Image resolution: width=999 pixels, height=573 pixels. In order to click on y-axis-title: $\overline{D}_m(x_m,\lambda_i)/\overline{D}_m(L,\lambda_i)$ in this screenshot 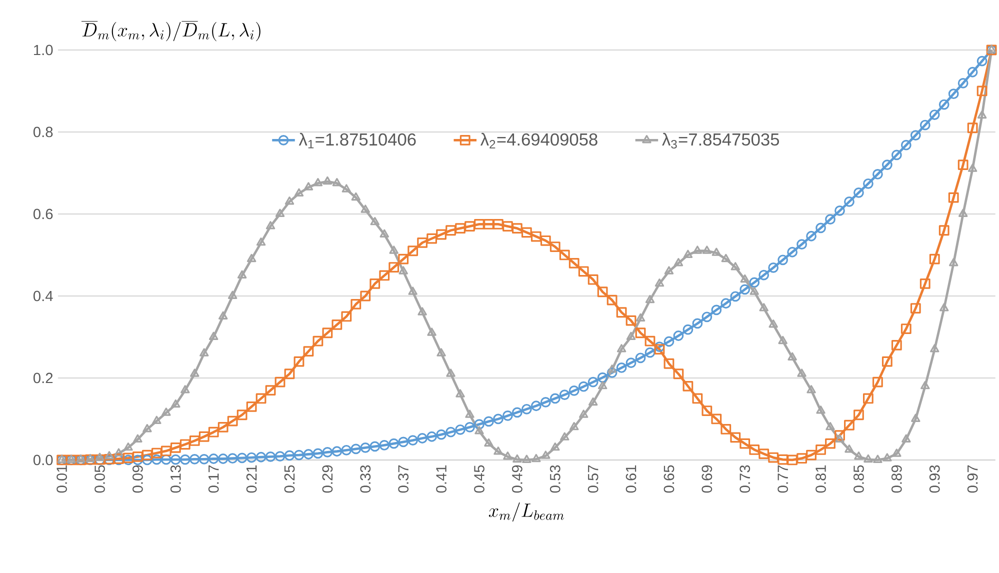, I will do `click(170, 31)`.